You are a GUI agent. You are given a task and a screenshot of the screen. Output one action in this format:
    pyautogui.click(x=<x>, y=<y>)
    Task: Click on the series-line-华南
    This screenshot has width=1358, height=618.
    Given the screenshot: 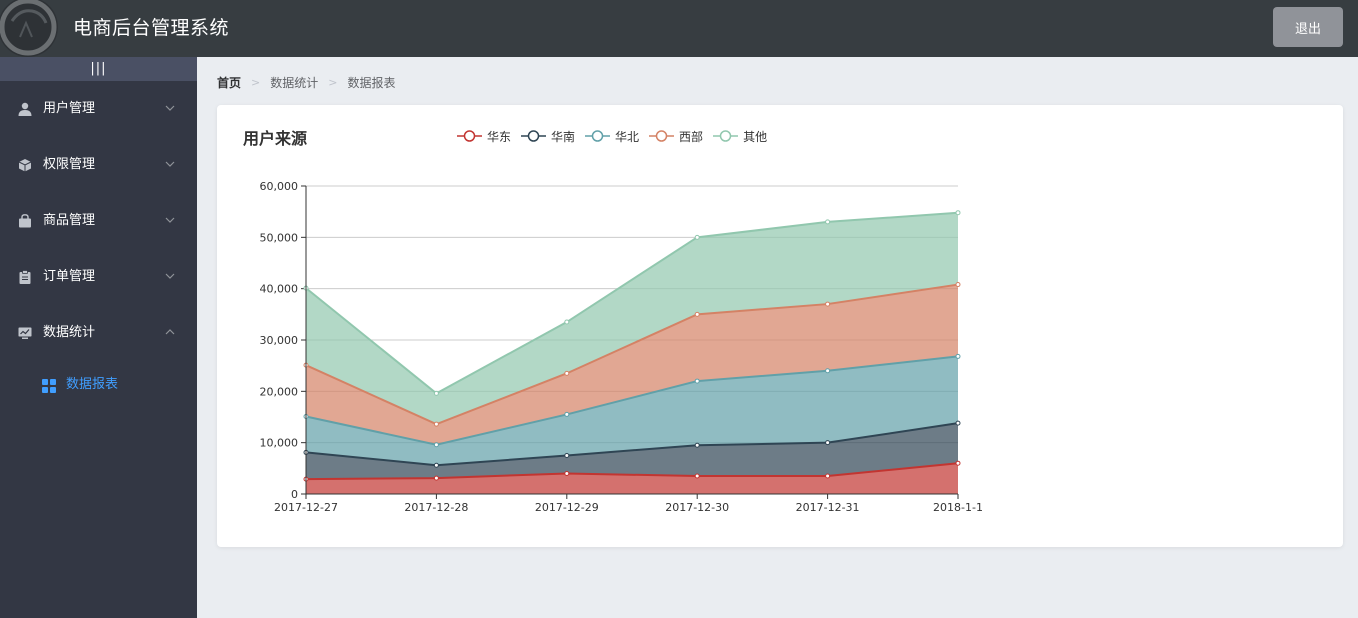 What is the action you would take?
    pyautogui.click(x=632, y=444)
    